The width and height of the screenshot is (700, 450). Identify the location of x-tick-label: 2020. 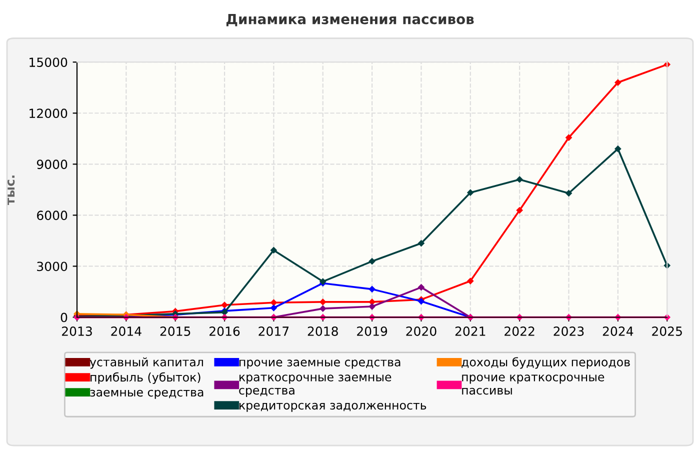
(421, 331).